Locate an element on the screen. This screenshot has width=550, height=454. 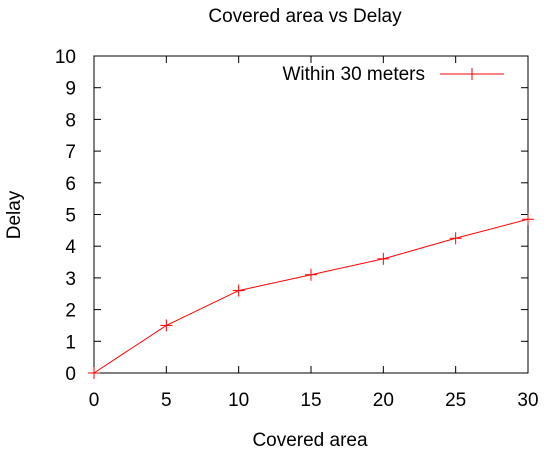
x-tick-label: 10 is located at coordinates (238, 400).